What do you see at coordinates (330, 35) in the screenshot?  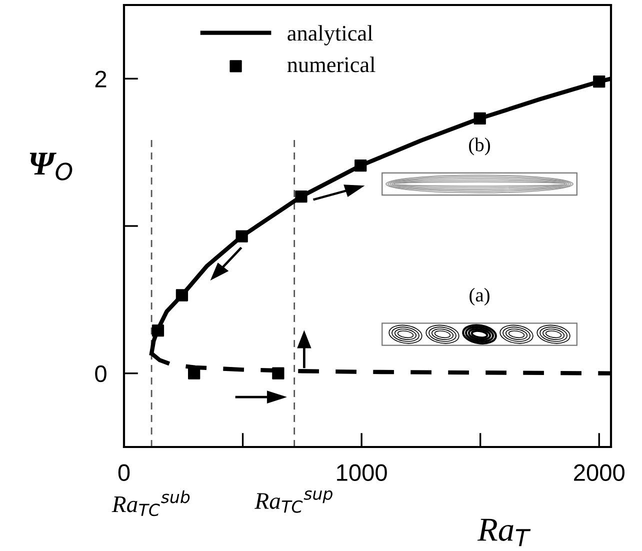 I see `legend-label: analytical` at bounding box center [330, 35].